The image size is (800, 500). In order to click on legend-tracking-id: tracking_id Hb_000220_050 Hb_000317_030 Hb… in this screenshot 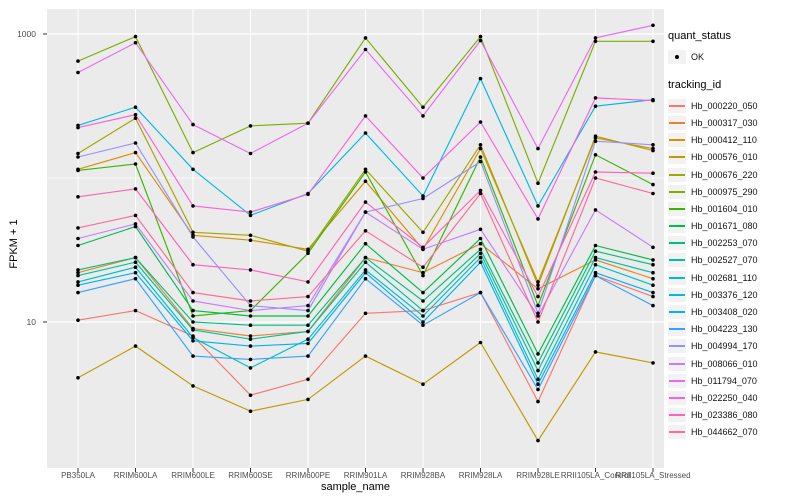, I will do `click(733, 260)`.